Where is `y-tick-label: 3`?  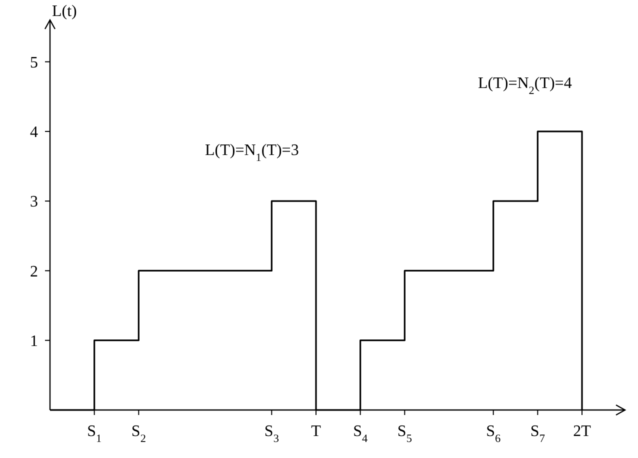 y-tick-label: 3 is located at coordinates (34, 202).